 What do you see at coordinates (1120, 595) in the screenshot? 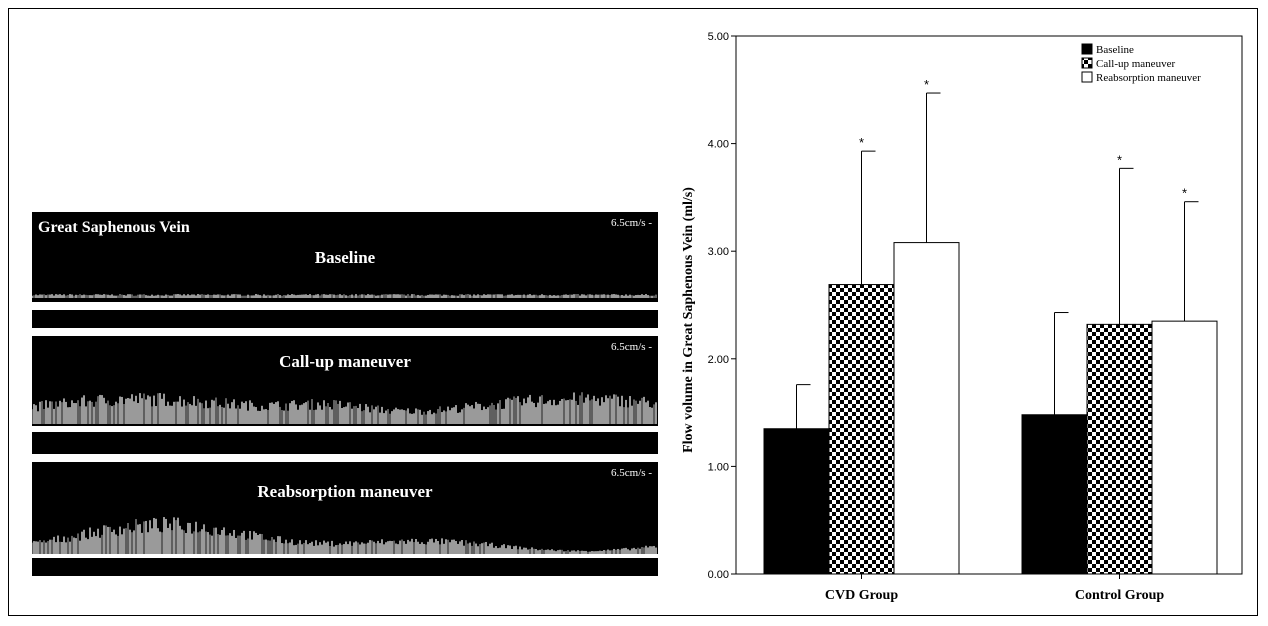
I see `x-category-label: Control Group` at bounding box center [1120, 595].